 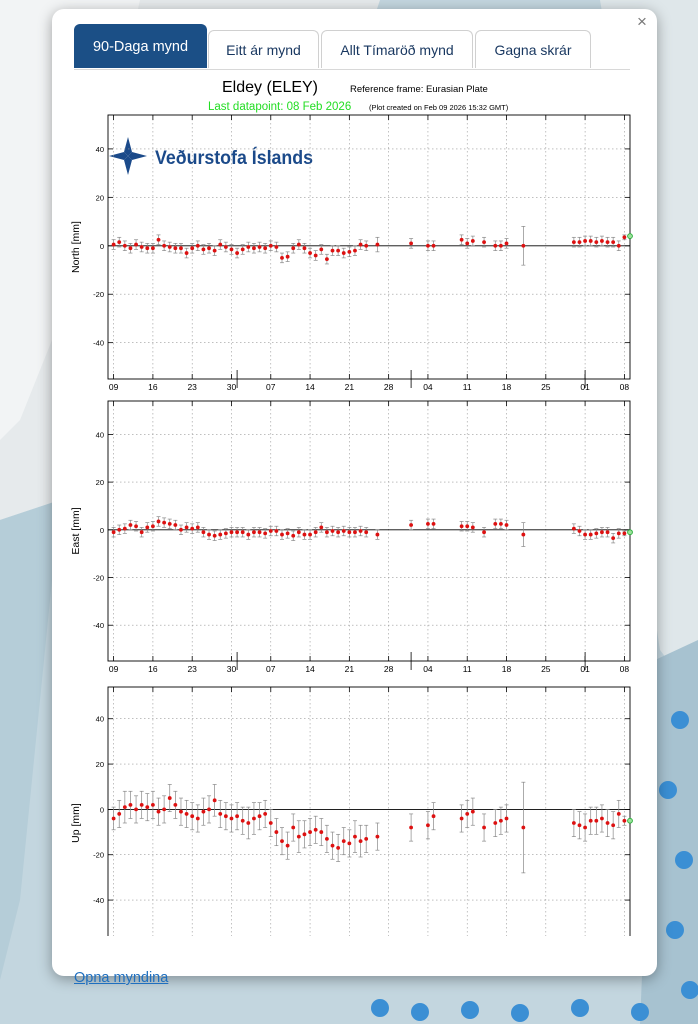 I want to click on tab-full-timeseries: Allt Tímaröð mynd, so click(x=397, y=49).